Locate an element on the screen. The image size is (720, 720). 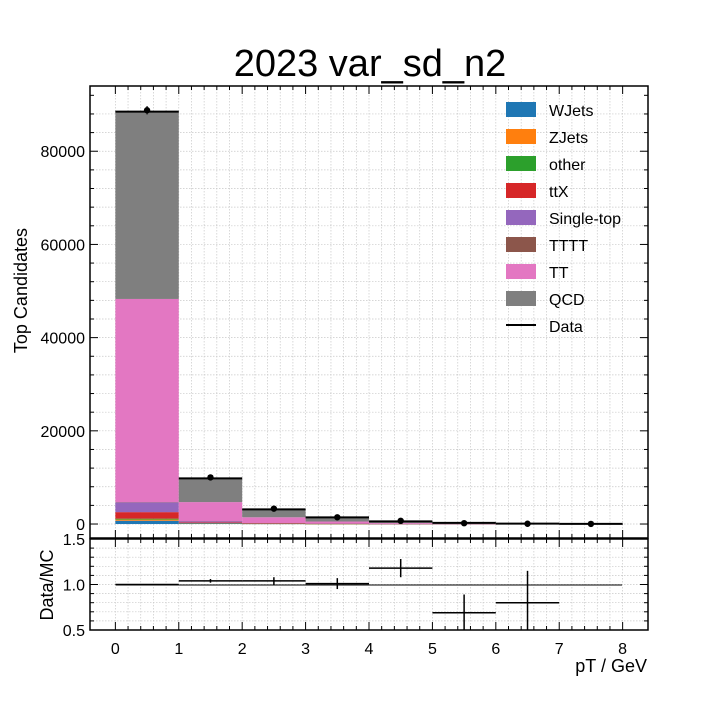
y-tick-label: 20000 is located at coordinates (63, 432).